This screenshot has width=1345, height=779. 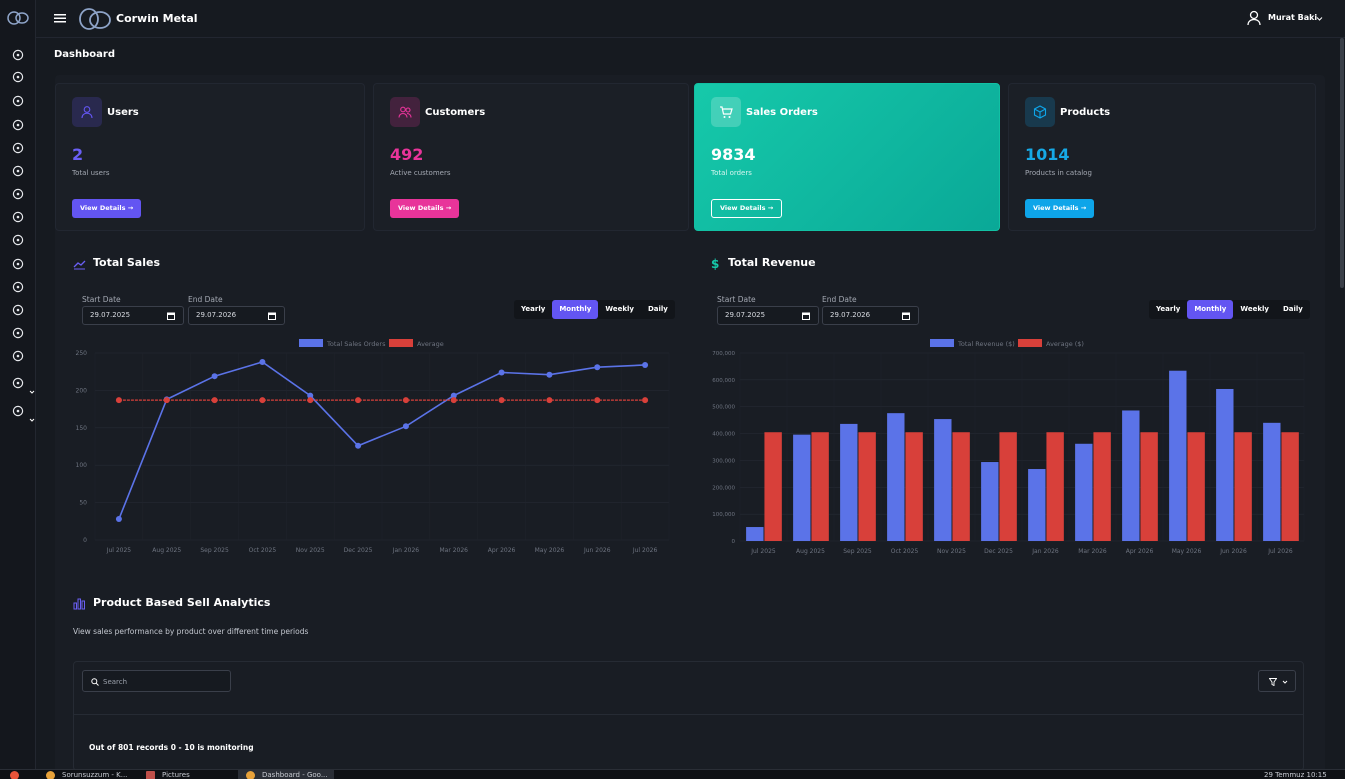 What do you see at coordinates (870, 315) in the screenshot?
I see `revenue-end-date-input: 29.07.2026` at bounding box center [870, 315].